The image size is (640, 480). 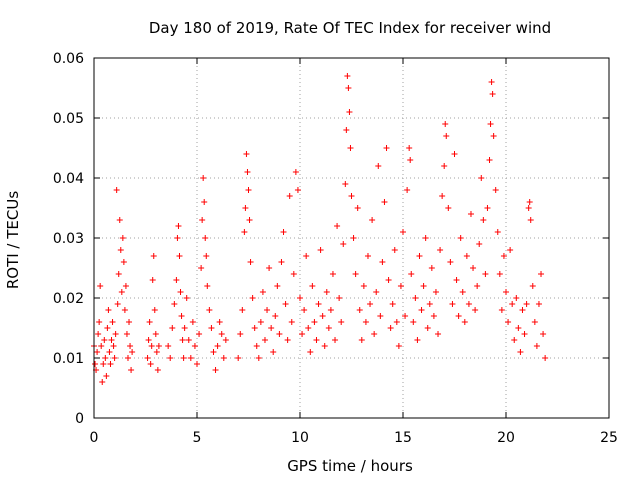 What do you see at coordinates (609, 438) in the screenshot?
I see `x-tick-label: 25` at bounding box center [609, 438].